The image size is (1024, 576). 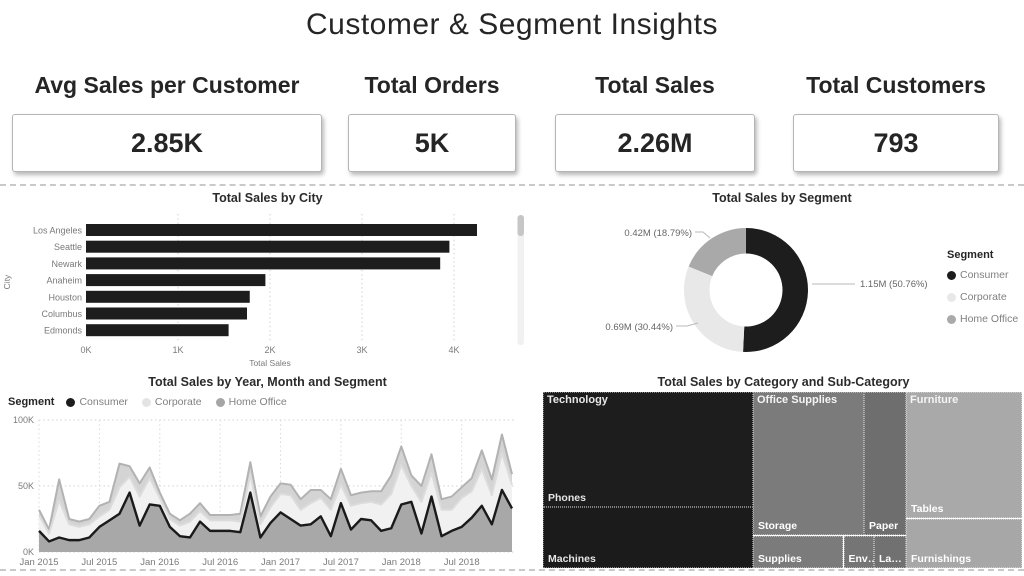 What do you see at coordinates (964, 455) in the screenshot?
I see `treemap-cell-tables: Tables` at bounding box center [964, 455].